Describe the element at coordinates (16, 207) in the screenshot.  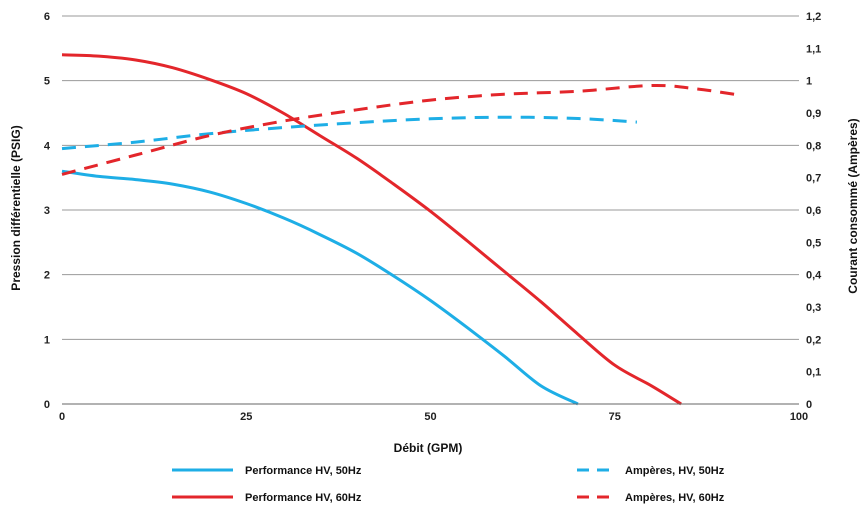
I see `y-axis-title: Pression différentielle (PSIG)` at that location.